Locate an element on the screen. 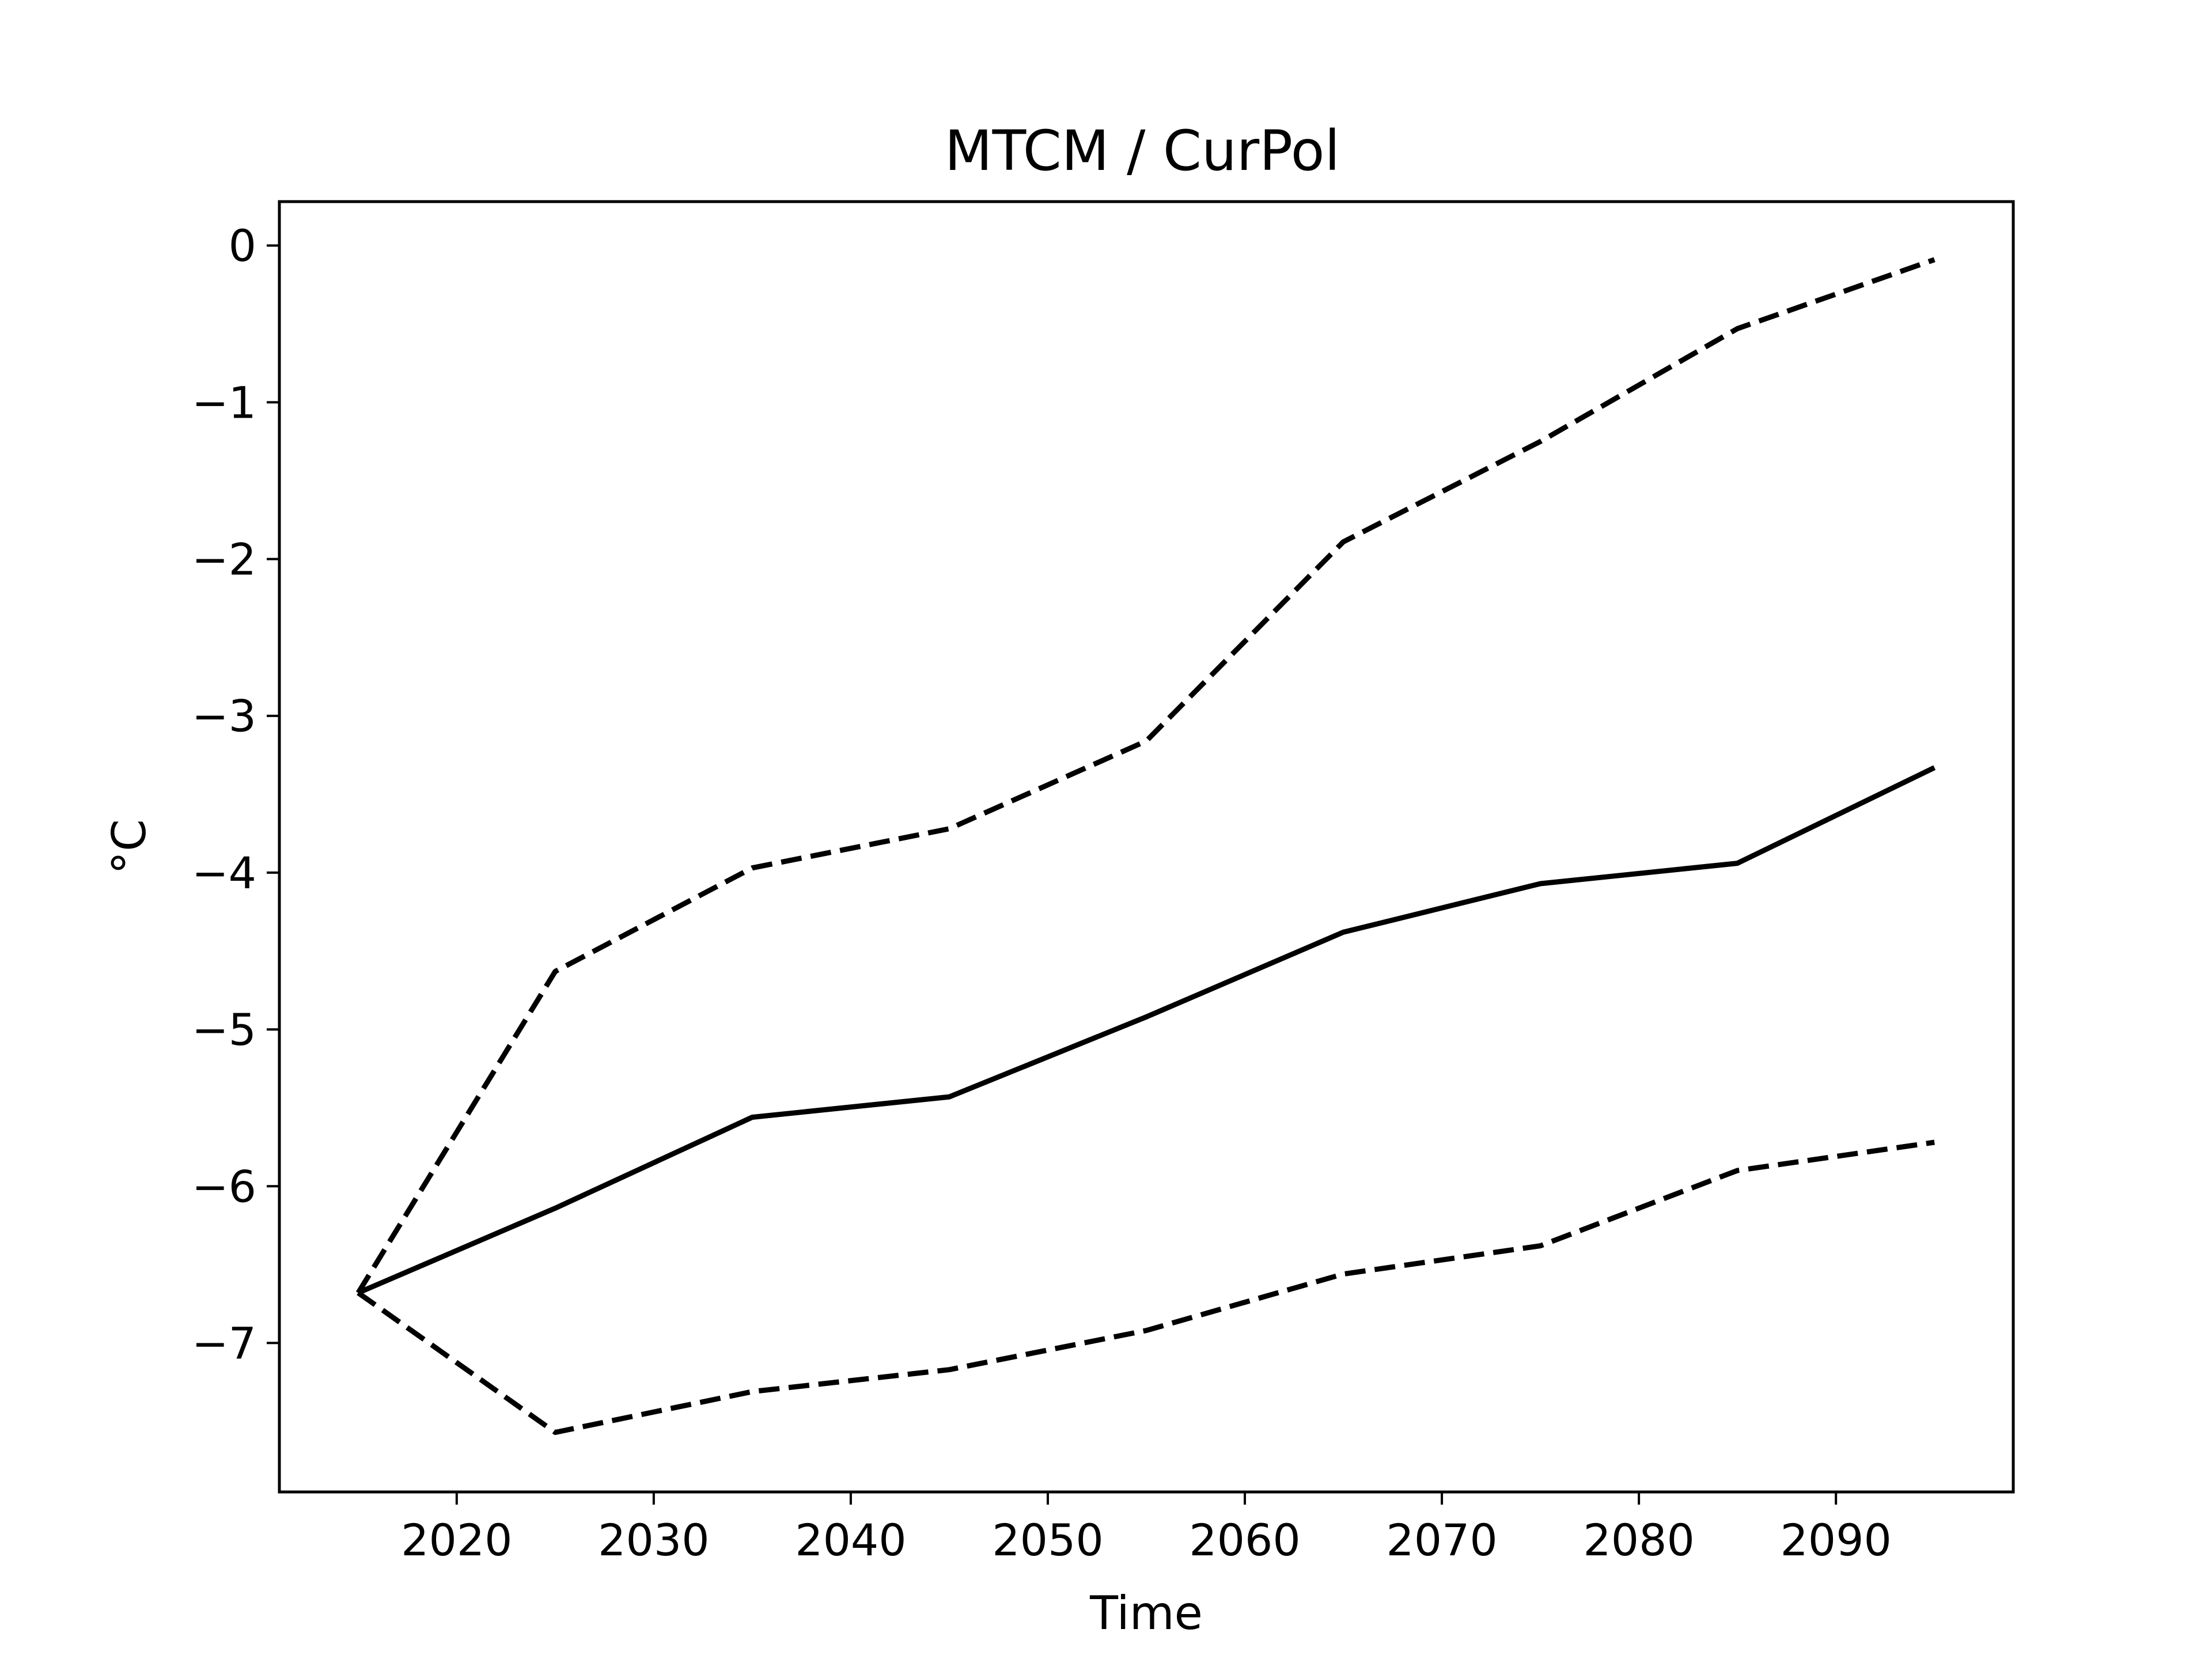 Image resolution: width=2212 pixels, height=1659 pixels. y-tick-label: −4 is located at coordinates (224, 873).